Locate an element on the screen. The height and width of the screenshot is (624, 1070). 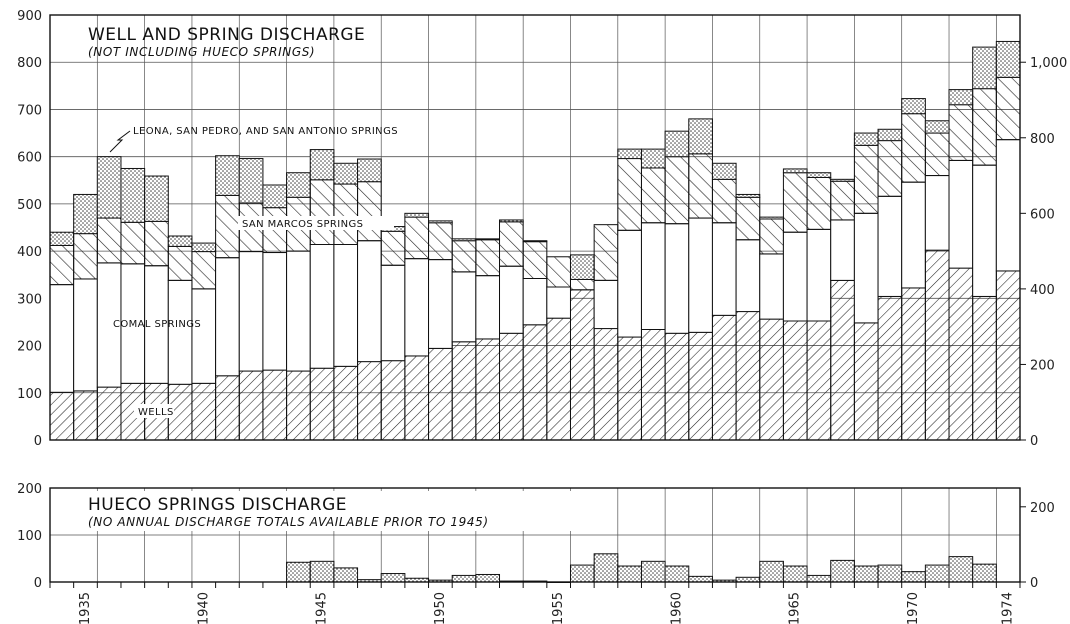
bar-san-marcos-springs-1938 is located at coordinates (156, 243).